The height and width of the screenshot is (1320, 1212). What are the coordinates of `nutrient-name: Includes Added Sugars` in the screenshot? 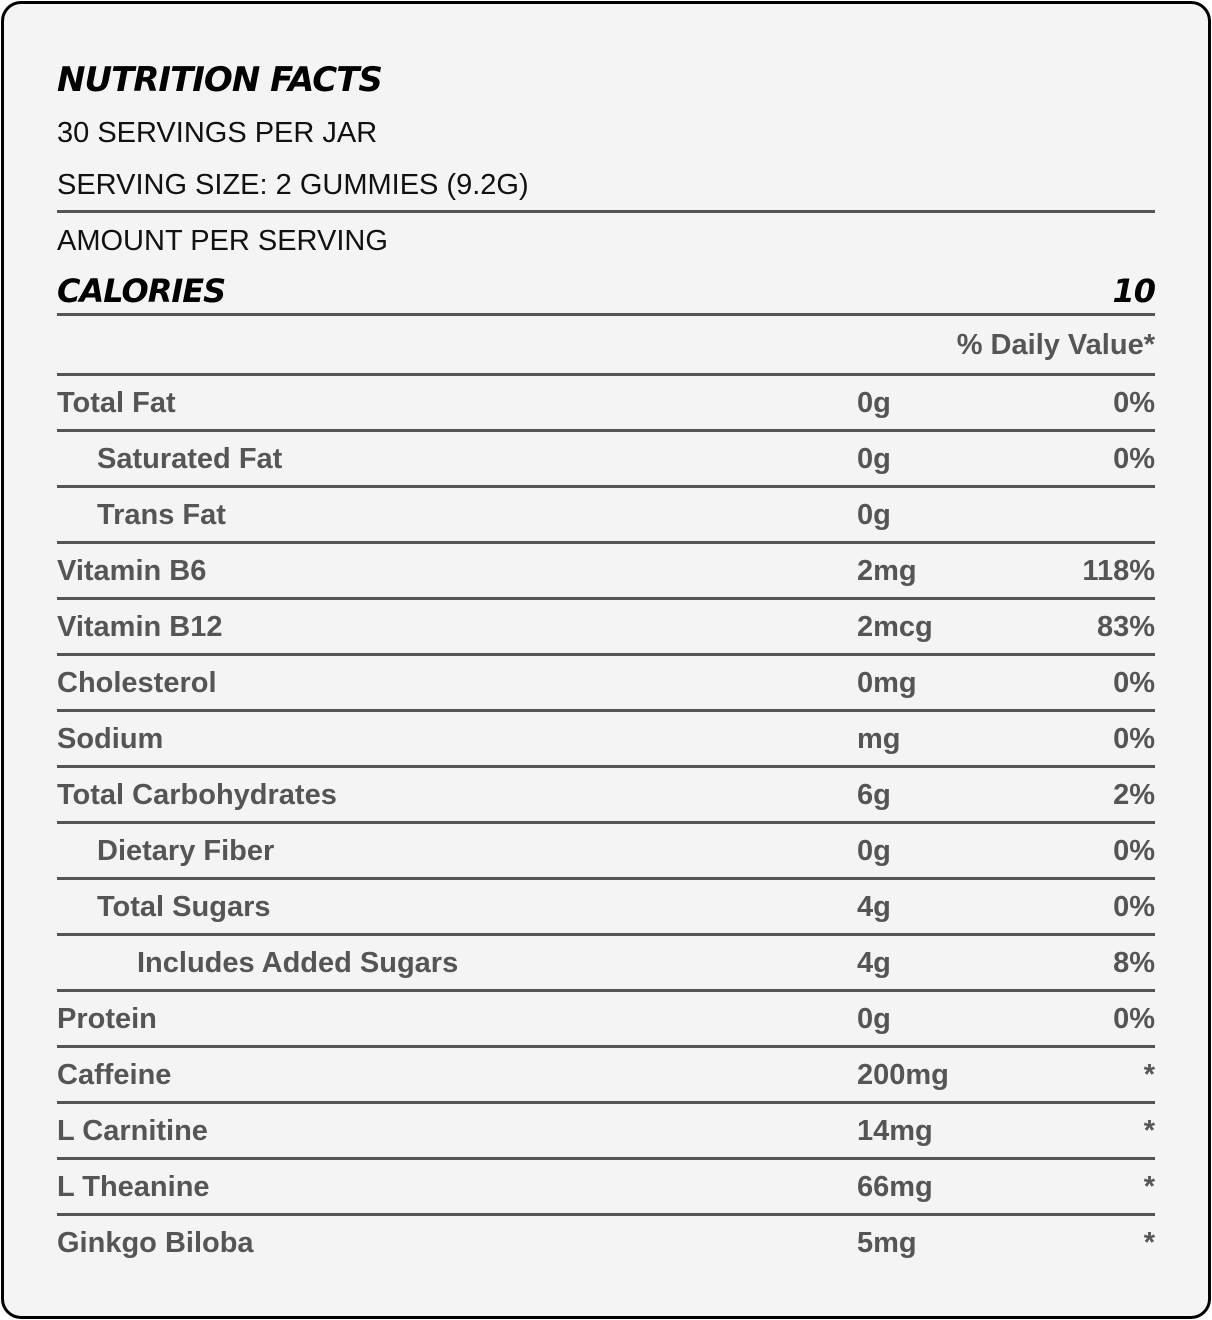 It's located at (298, 963).